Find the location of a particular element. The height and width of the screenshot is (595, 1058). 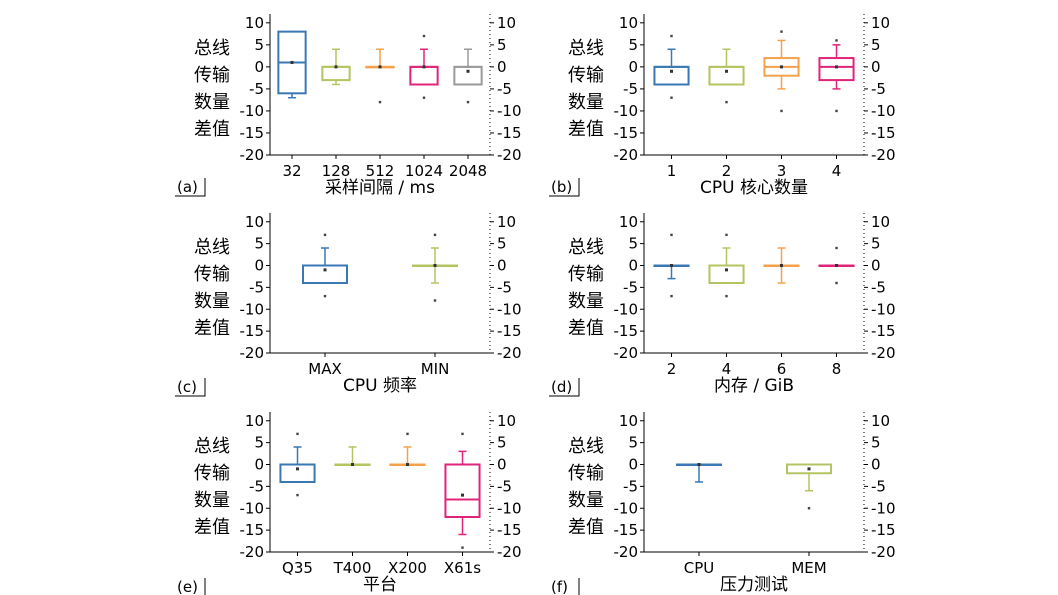

x-tick-label: 3 is located at coordinates (782, 171).